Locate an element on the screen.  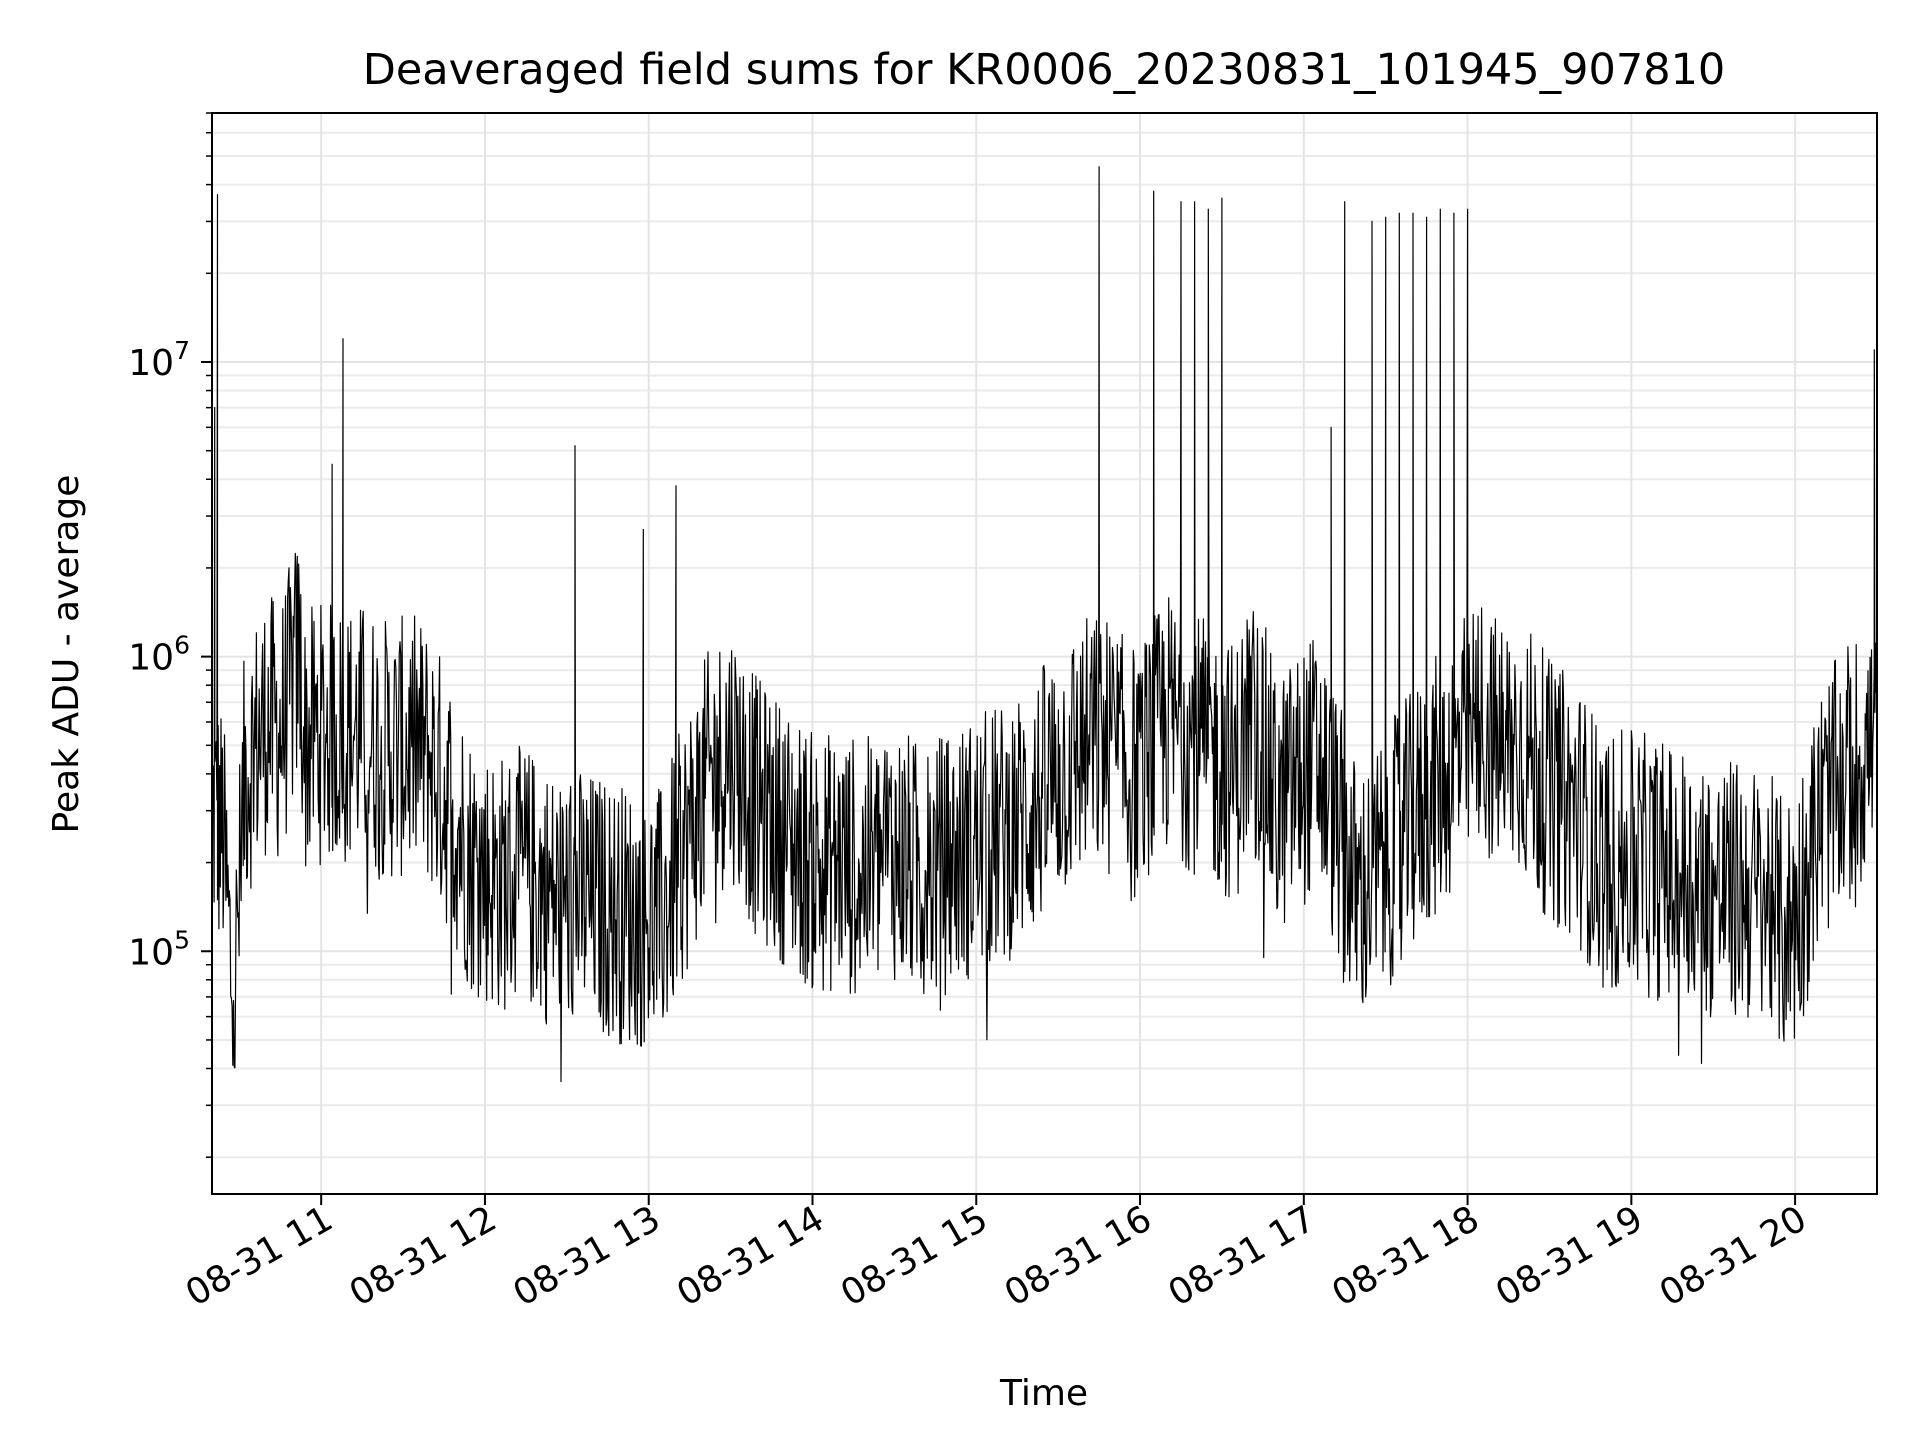
x-tick-label: 08-31 17 is located at coordinates (1242, 1256).